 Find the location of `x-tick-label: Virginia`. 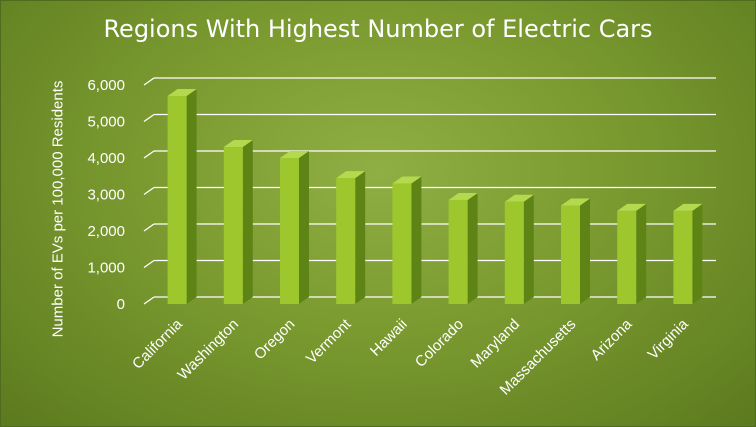

x-tick-label: Virginia is located at coordinates (669, 339).